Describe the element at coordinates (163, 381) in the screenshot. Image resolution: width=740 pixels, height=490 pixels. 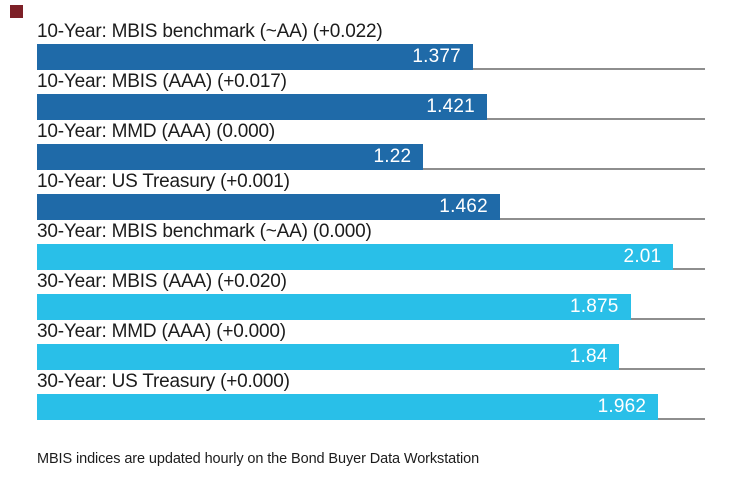
I see `bar-label: 30-Year: US Treasury (+0.000)` at that location.